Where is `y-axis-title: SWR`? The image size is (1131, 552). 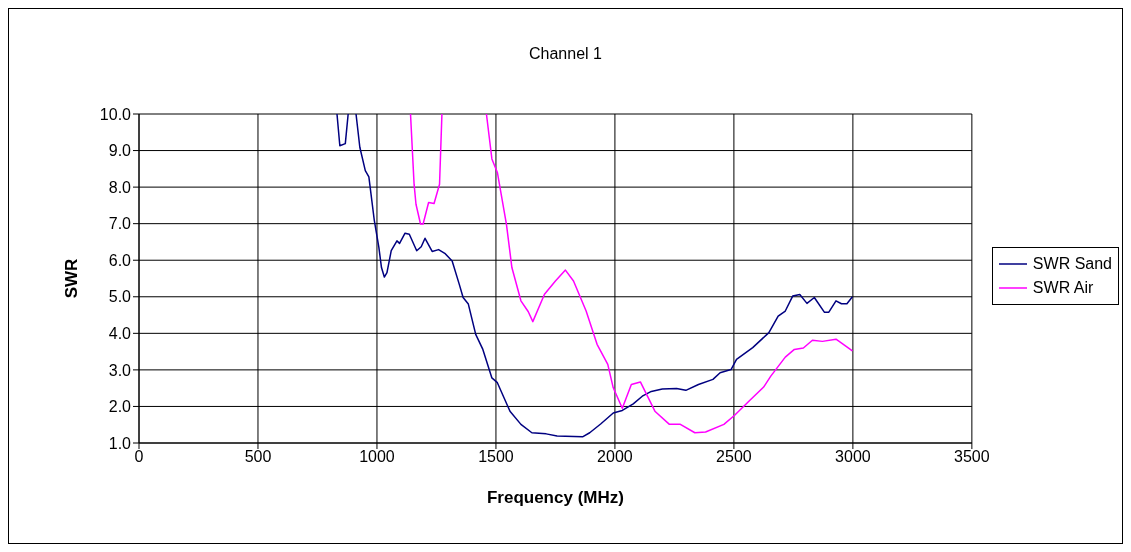
y-axis-title: SWR is located at coordinates (72, 278).